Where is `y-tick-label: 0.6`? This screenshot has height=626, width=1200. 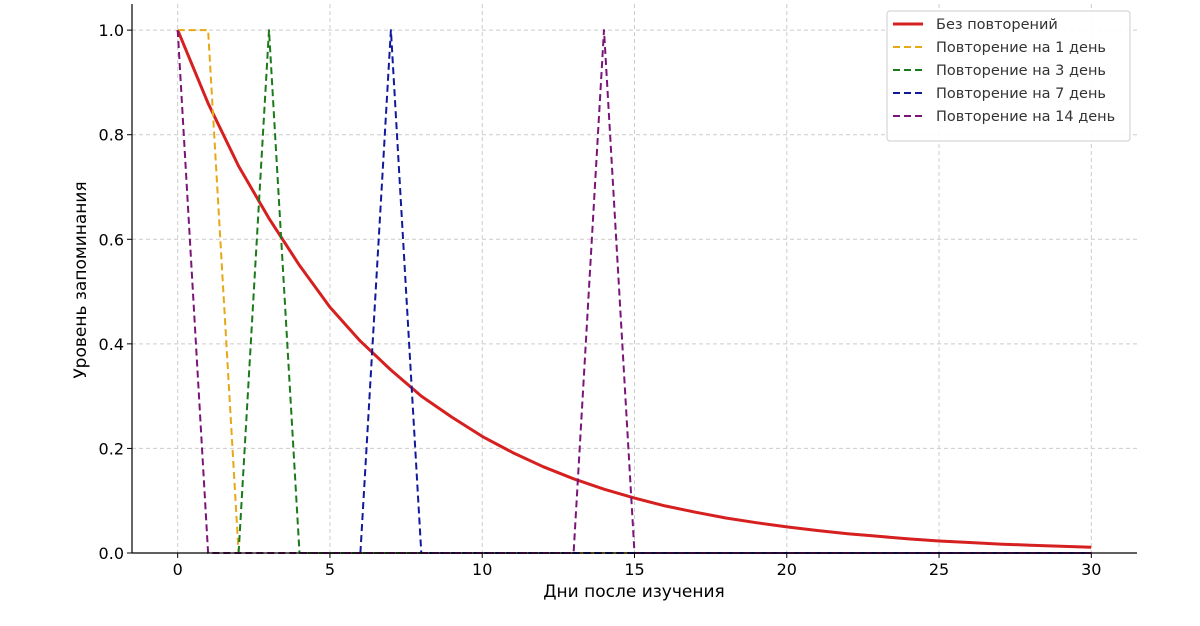
y-tick-label: 0.6 is located at coordinates (111, 239).